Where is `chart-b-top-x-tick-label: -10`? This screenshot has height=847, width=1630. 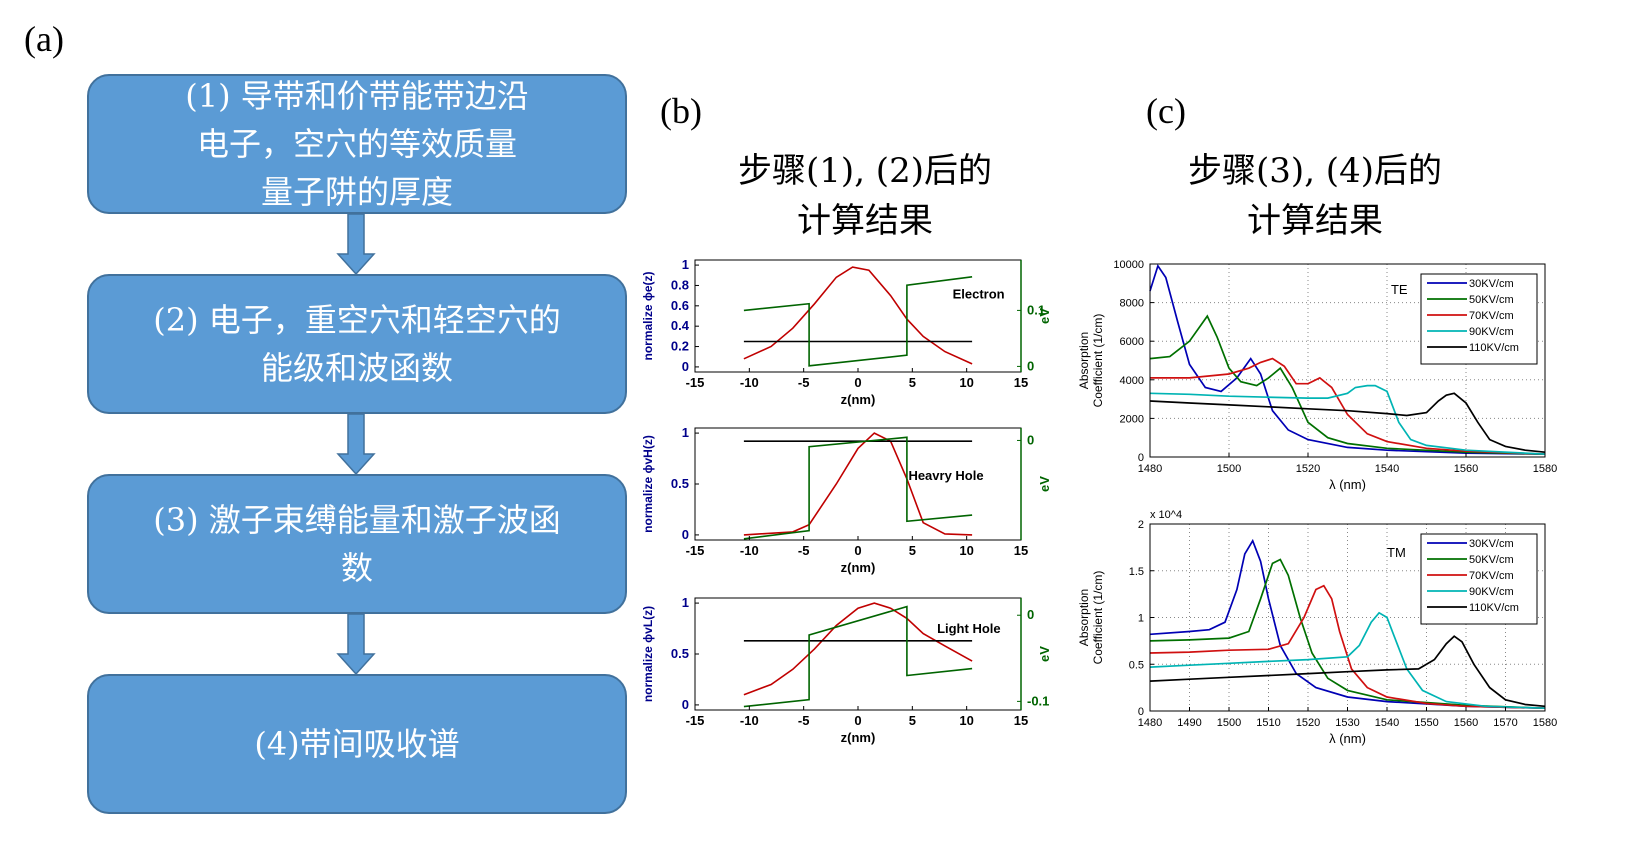 chart-b-top-x-tick-label: -10 is located at coordinates (749, 382).